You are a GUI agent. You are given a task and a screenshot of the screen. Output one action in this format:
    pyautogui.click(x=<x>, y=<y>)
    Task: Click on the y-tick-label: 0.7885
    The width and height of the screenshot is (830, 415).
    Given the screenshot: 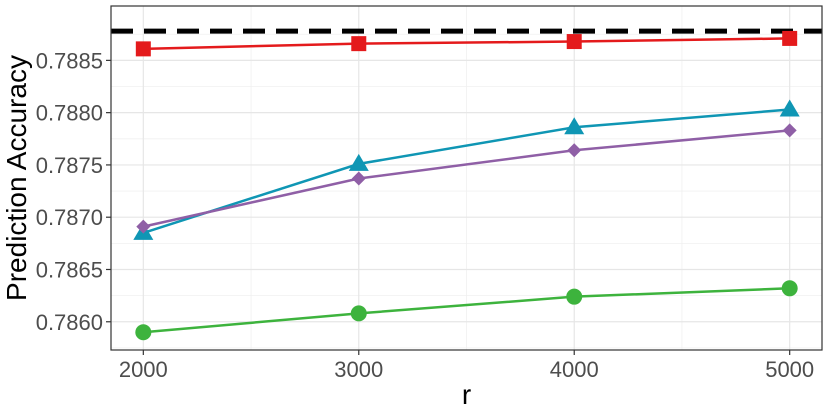 What is the action you would take?
    pyautogui.click(x=69, y=60)
    